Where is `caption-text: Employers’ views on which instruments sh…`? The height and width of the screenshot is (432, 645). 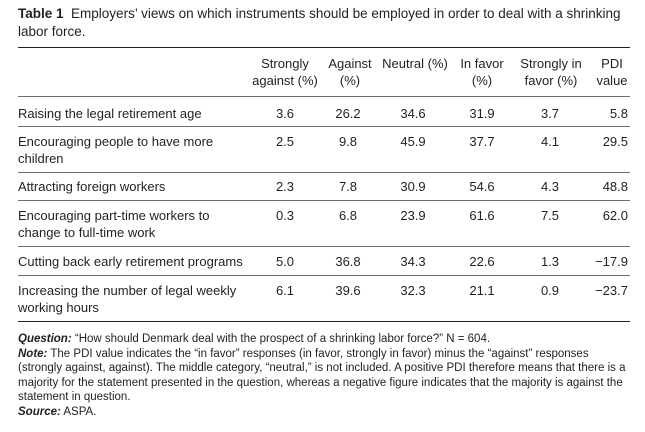 caption-text: Employers’ views on which instruments sh… is located at coordinates (319, 22).